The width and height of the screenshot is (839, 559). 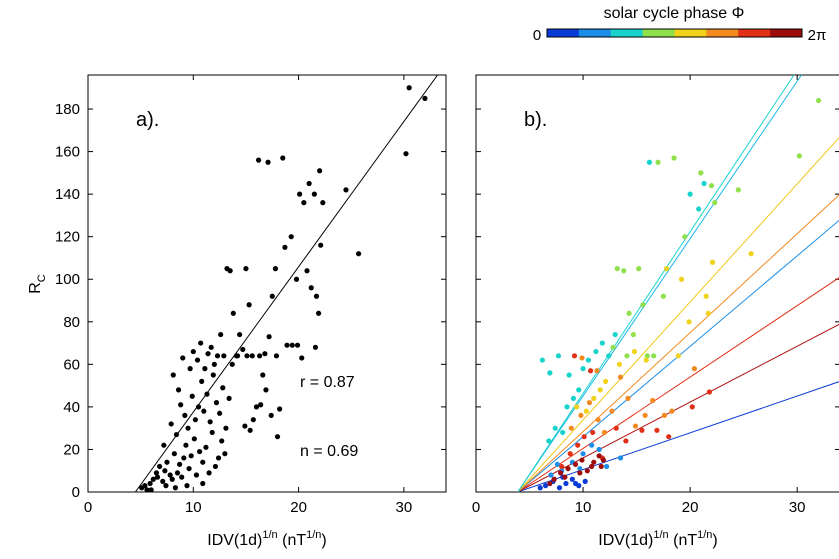 I want to click on y-axis-label: RC, so click(x=37, y=284).